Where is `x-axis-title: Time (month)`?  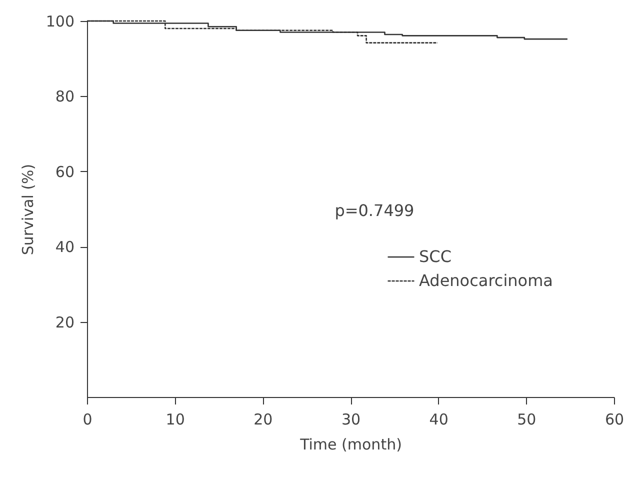 x-axis-title: Time (month) is located at coordinates (350, 445).